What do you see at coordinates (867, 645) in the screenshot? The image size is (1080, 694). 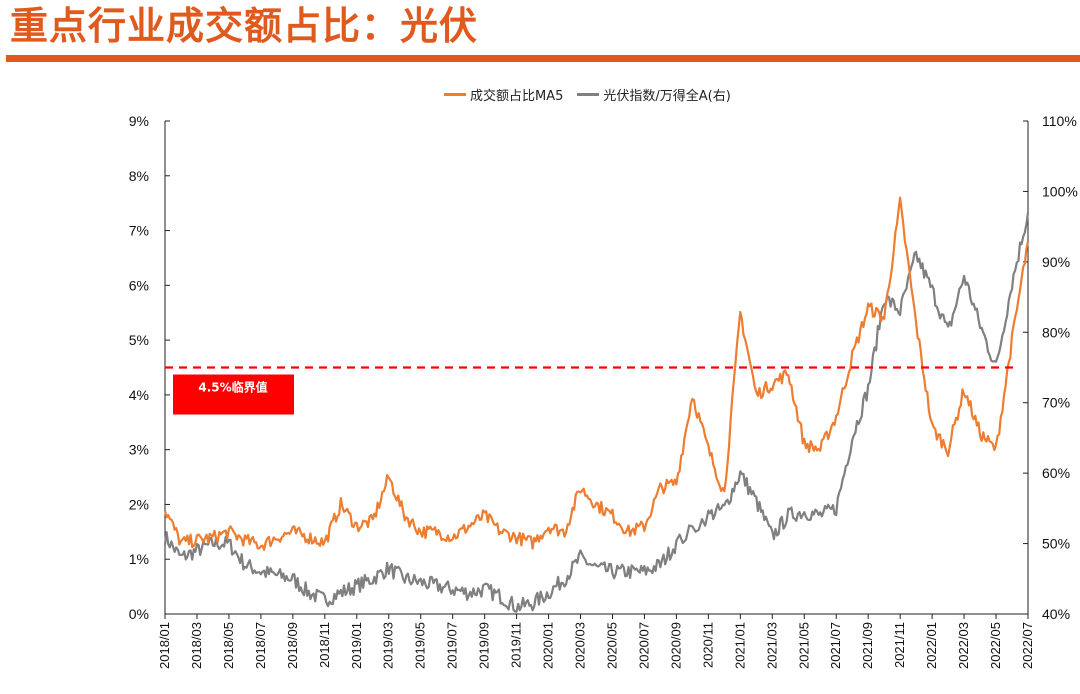 I see `x-tick-label: 2021/09` at bounding box center [867, 645].